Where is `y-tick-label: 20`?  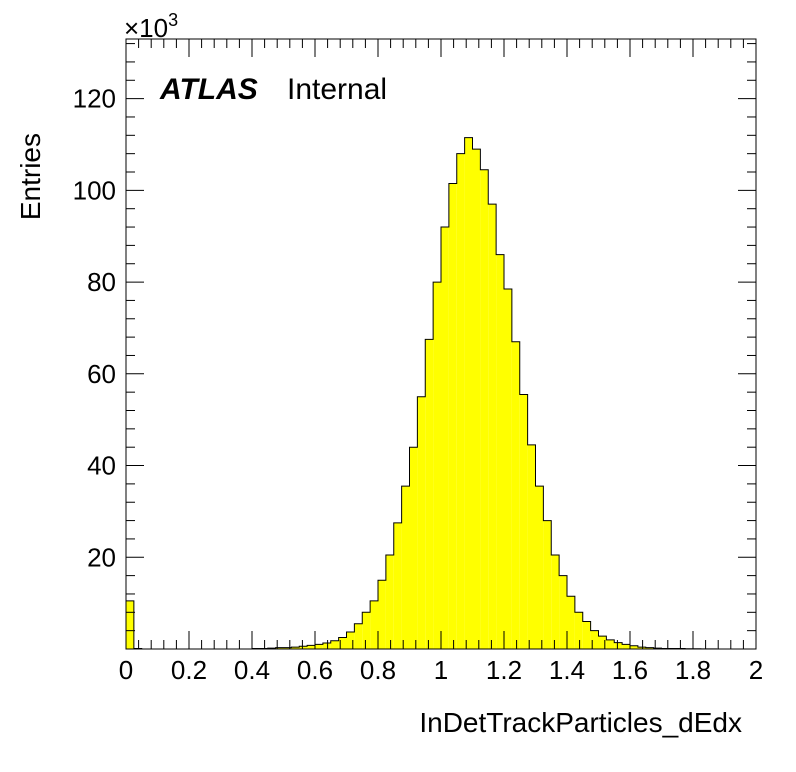
y-tick-label: 20 is located at coordinates (101, 557).